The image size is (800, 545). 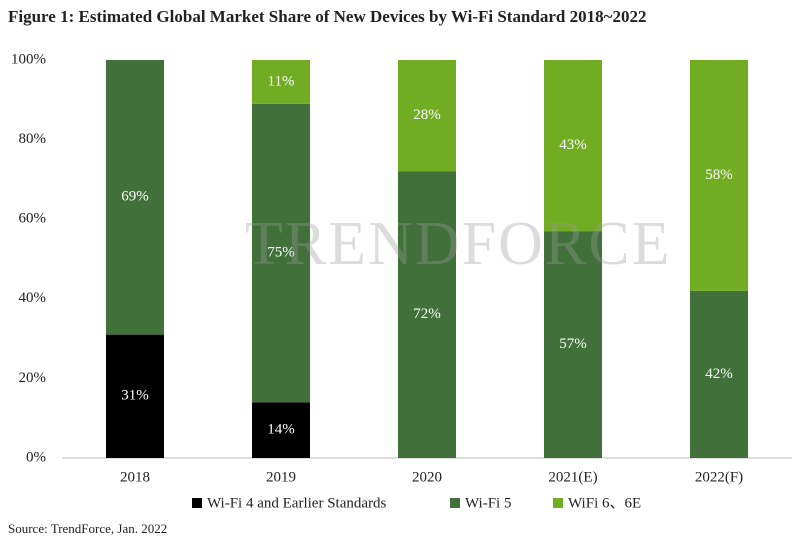 I want to click on y-tick-label: 40%, so click(x=33, y=298).